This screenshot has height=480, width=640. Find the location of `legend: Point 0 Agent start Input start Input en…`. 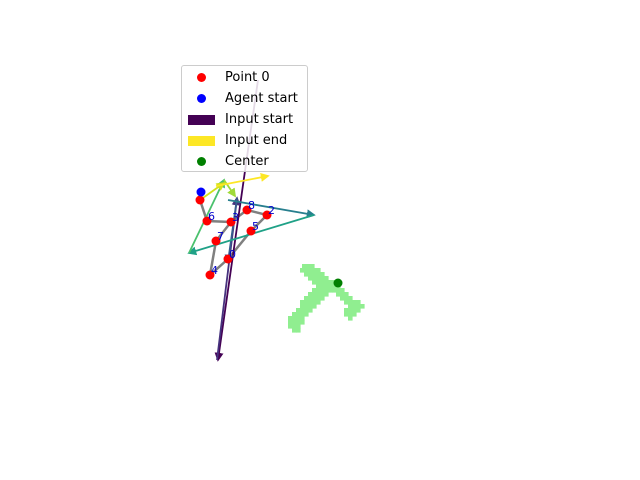

legend: Point 0 Agent start Input start Input en… is located at coordinates (244, 118).